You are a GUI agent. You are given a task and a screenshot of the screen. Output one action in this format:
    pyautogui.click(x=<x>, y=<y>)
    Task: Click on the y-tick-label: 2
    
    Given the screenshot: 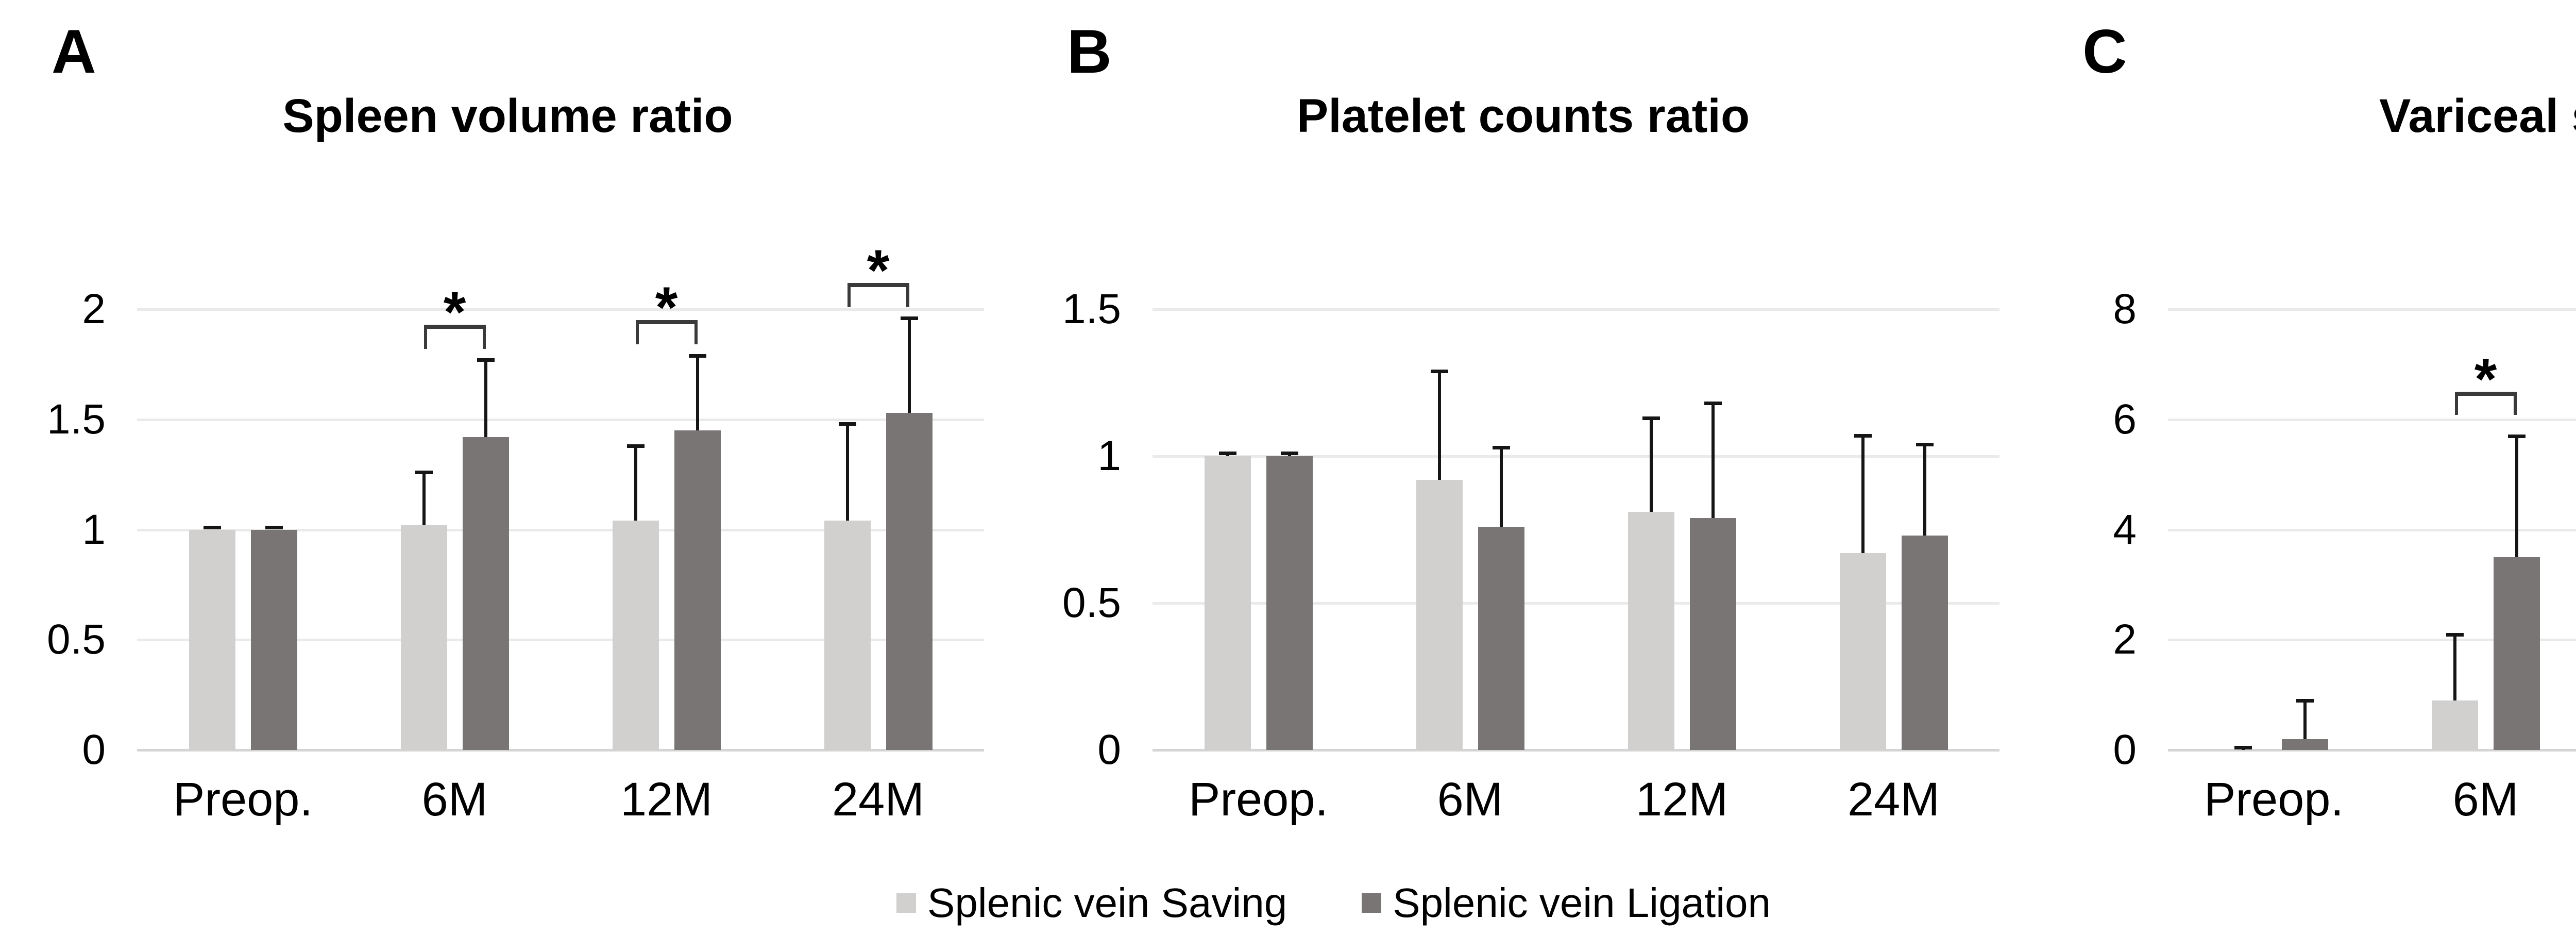 What is the action you would take?
    pyautogui.click(x=94, y=309)
    